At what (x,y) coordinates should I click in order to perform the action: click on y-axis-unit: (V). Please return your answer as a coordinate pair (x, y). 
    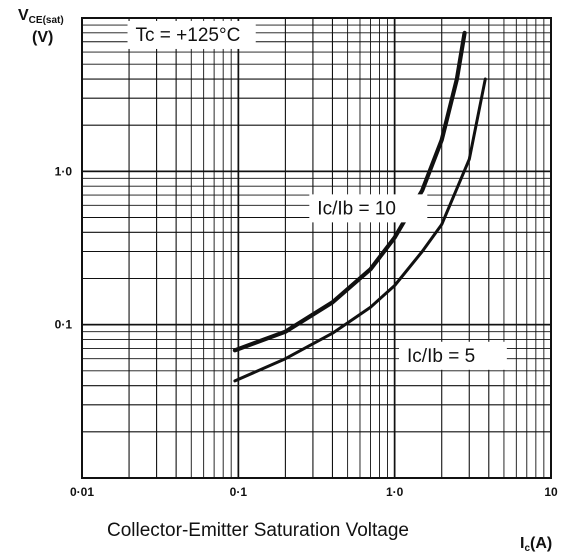
    Looking at the image, I should click on (42, 37).